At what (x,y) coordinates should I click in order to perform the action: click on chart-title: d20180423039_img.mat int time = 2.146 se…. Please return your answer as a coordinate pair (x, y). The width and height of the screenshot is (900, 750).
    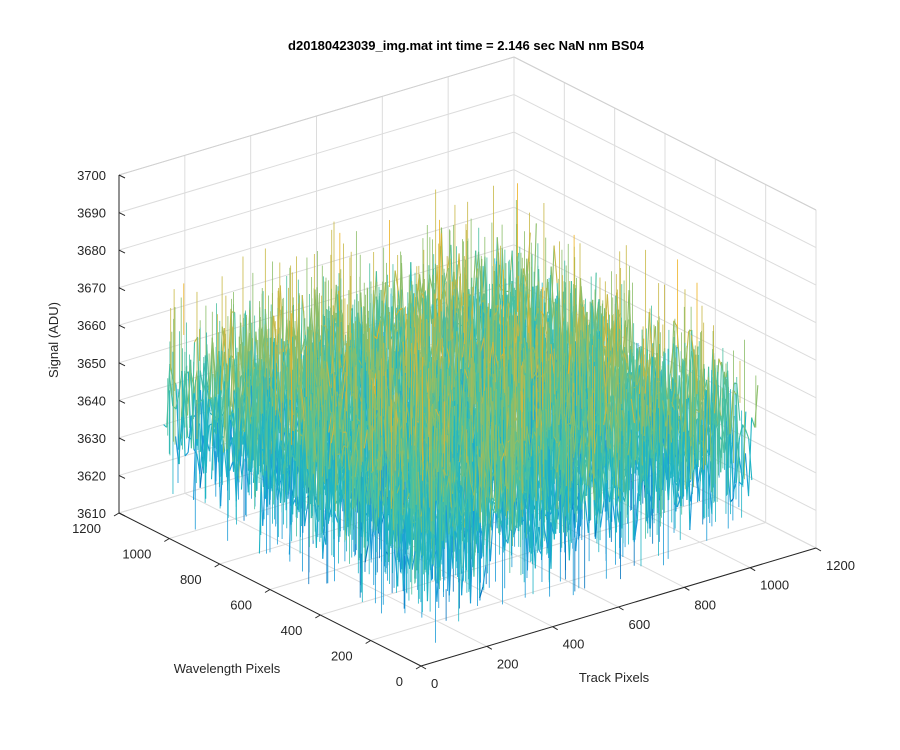
    Looking at the image, I should click on (466, 45).